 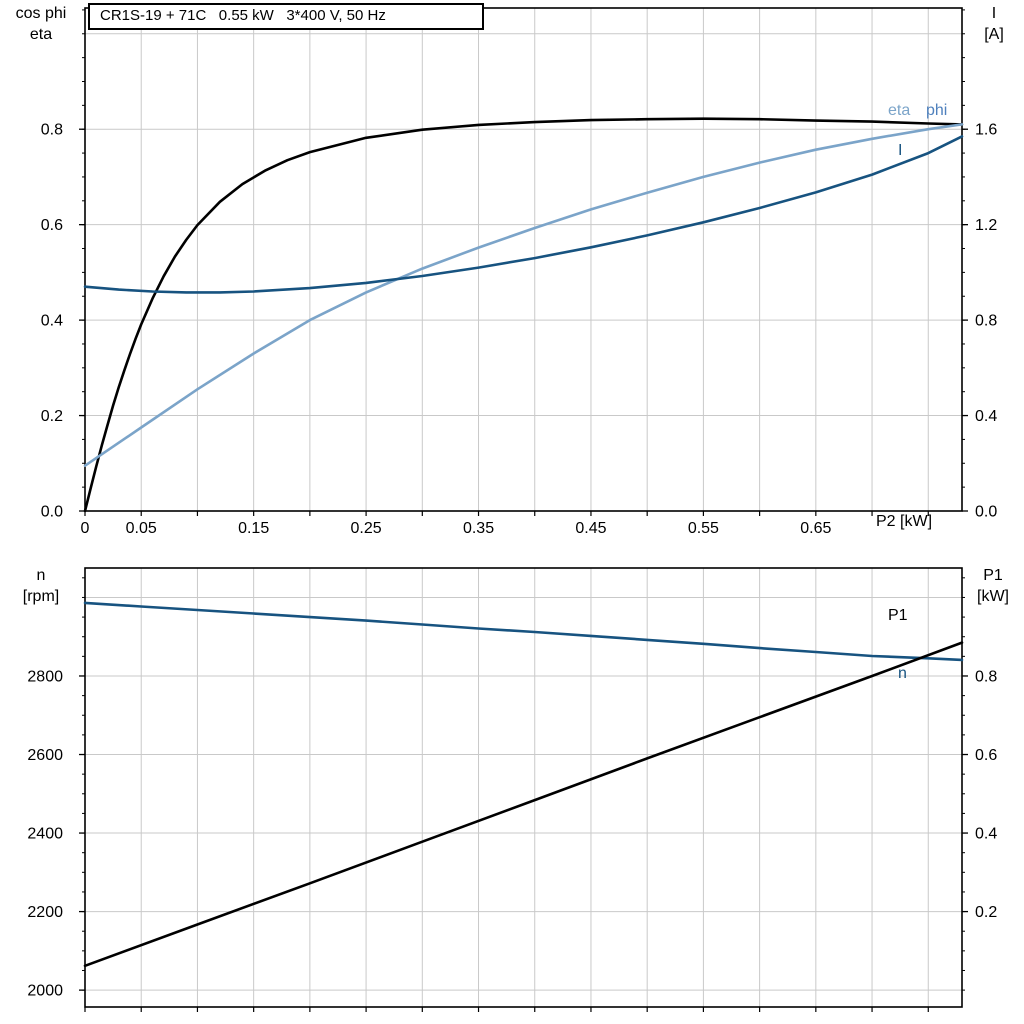 I want to click on svg-text: 2400, so click(x=45, y=834).